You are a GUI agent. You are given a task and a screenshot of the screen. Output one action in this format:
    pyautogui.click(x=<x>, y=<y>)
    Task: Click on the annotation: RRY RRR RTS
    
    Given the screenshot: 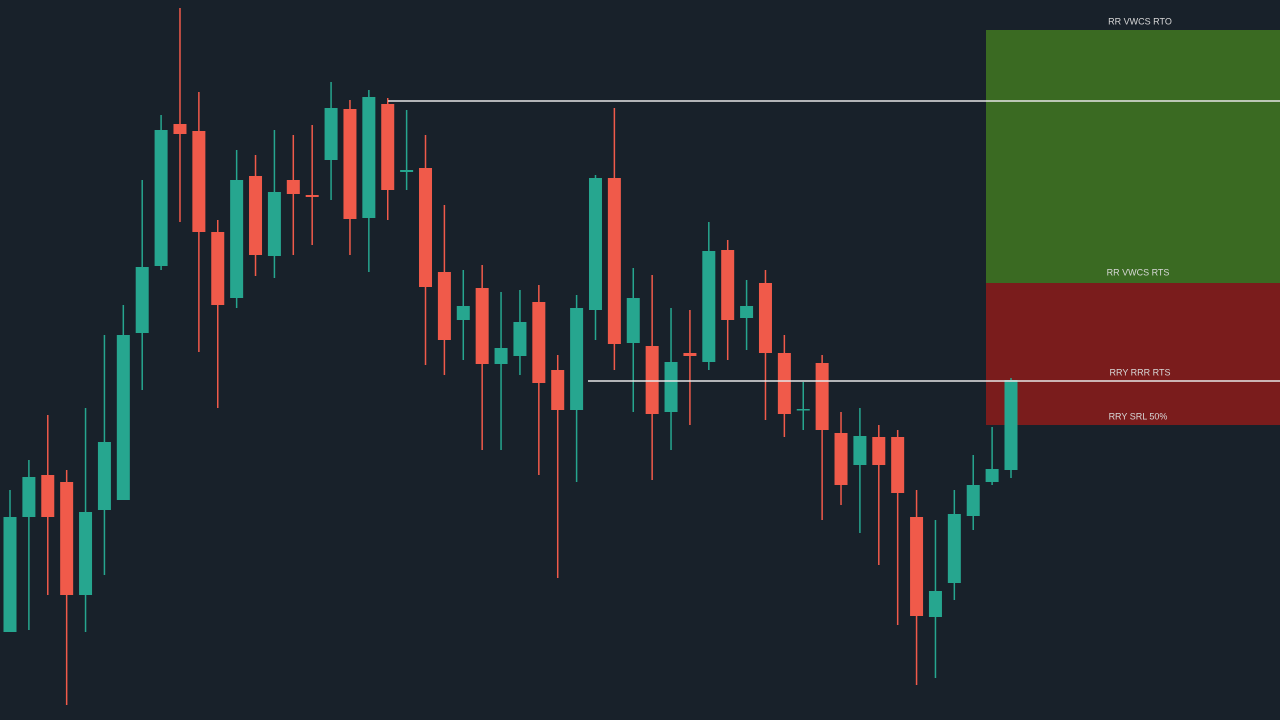 What is the action you would take?
    pyautogui.click(x=1139, y=372)
    